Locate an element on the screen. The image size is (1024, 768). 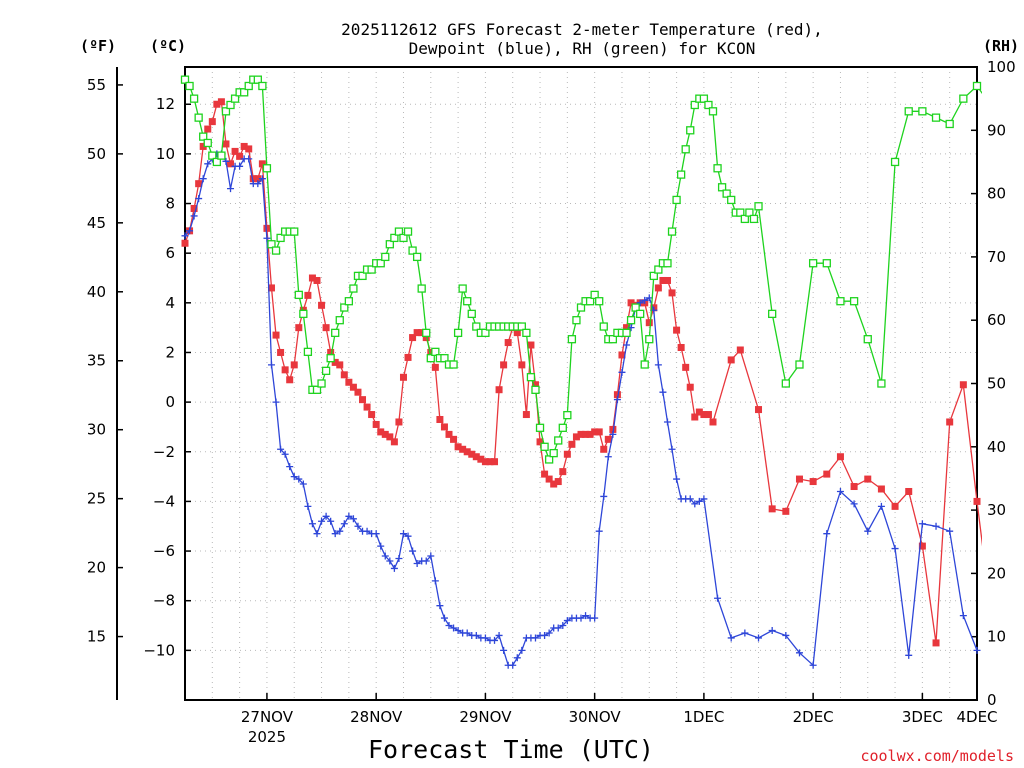
rh-tick-label: 0 is located at coordinates (992, 700).